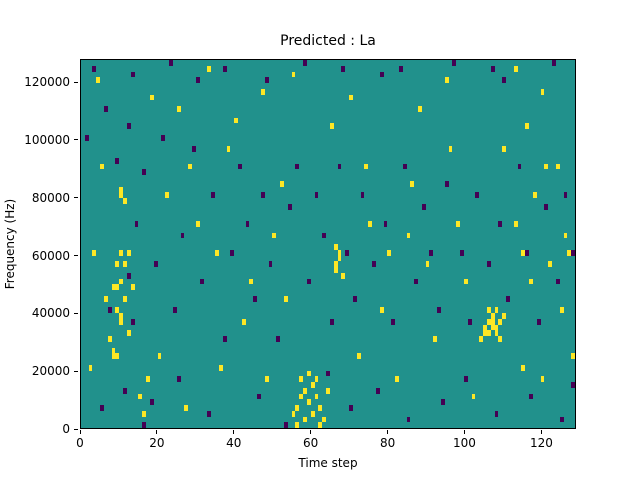 This screenshot has width=640, height=480. I want to click on y-tick-label: 20000, so click(50, 371).